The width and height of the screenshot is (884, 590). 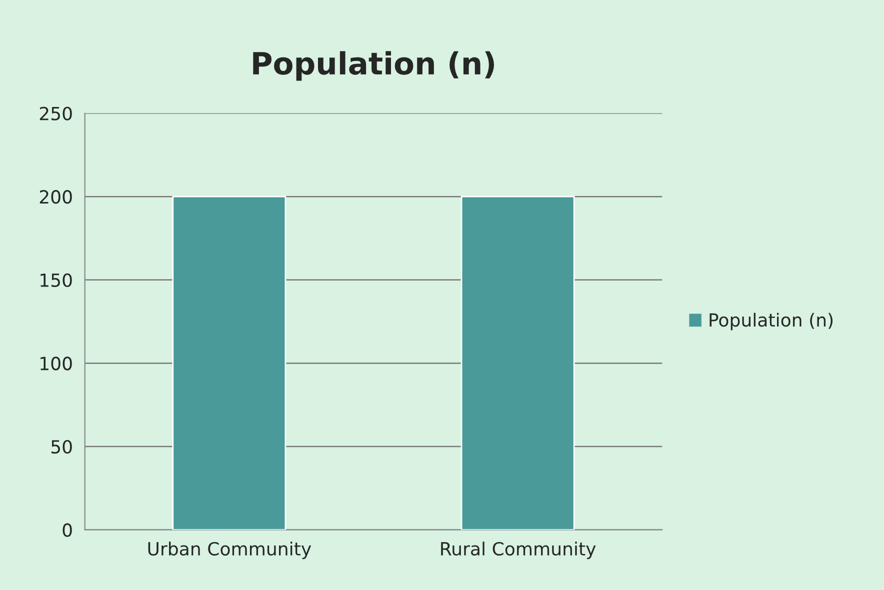 What do you see at coordinates (230, 551) in the screenshot?
I see `x-tick-label: Urban Community` at bounding box center [230, 551].